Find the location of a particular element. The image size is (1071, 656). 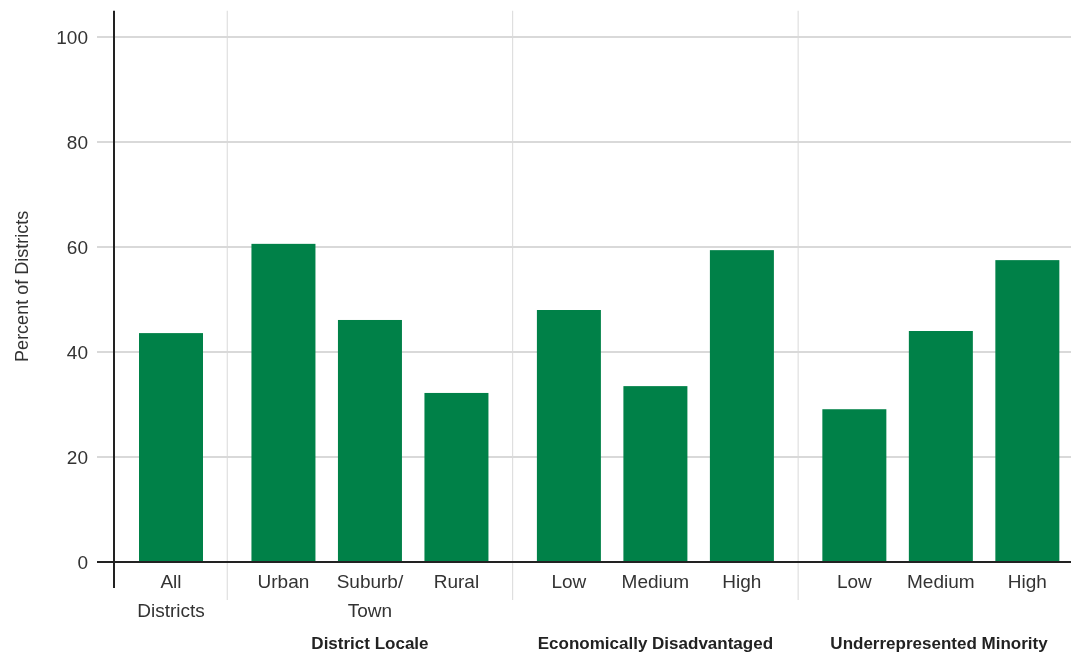

y-tick-label: 60 is located at coordinates (77, 247).